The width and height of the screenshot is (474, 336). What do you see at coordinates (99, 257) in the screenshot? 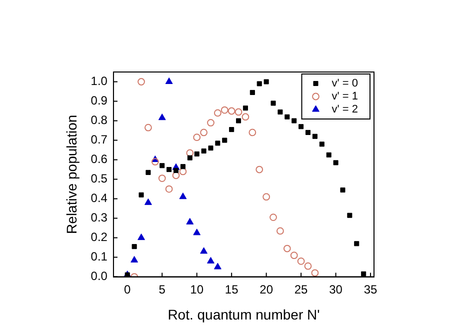
I see `y-tick-label: 0.1` at bounding box center [99, 257].